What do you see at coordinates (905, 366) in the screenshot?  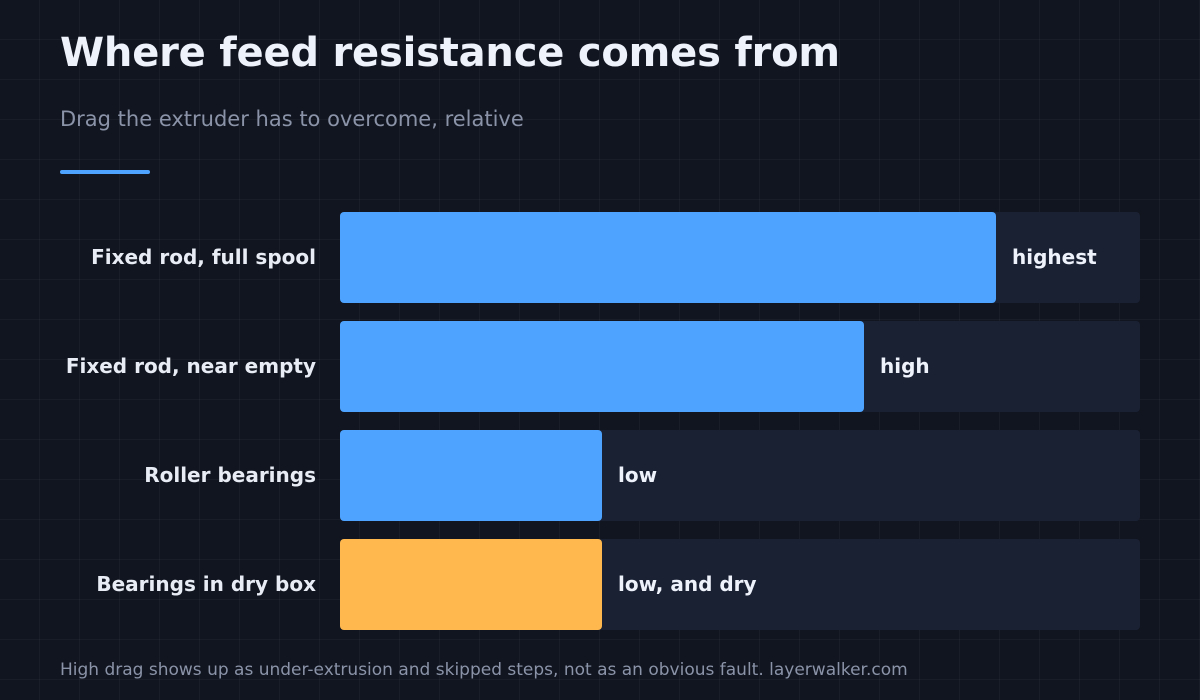 I see `value-label: high` at bounding box center [905, 366].